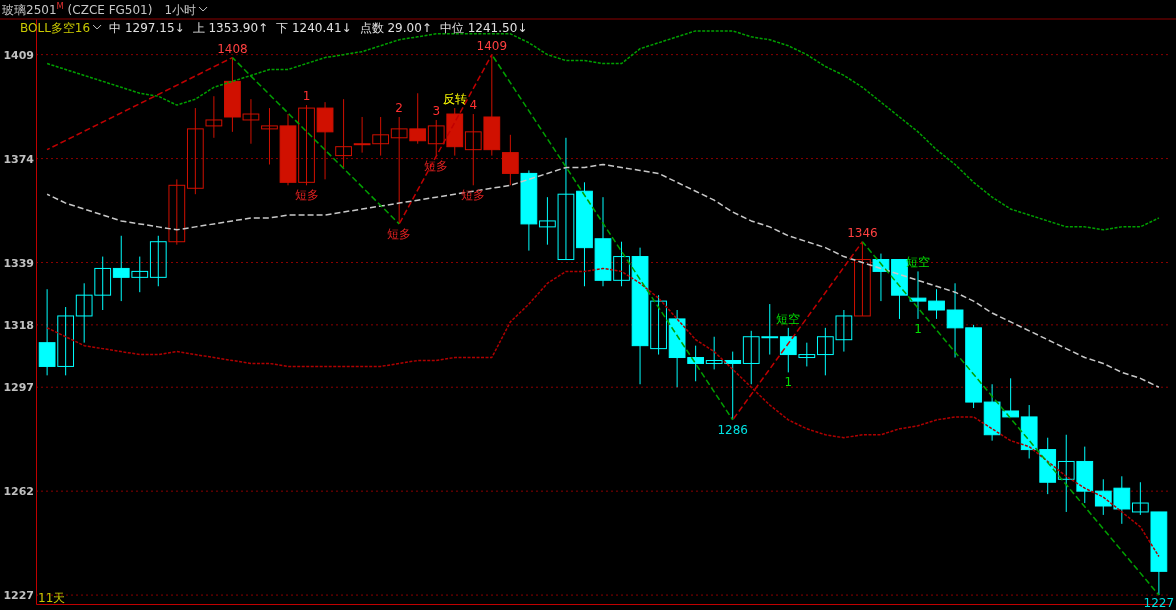 This screenshot has width=1176, height=610. I want to click on annotation: 1408, so click(232, 48).